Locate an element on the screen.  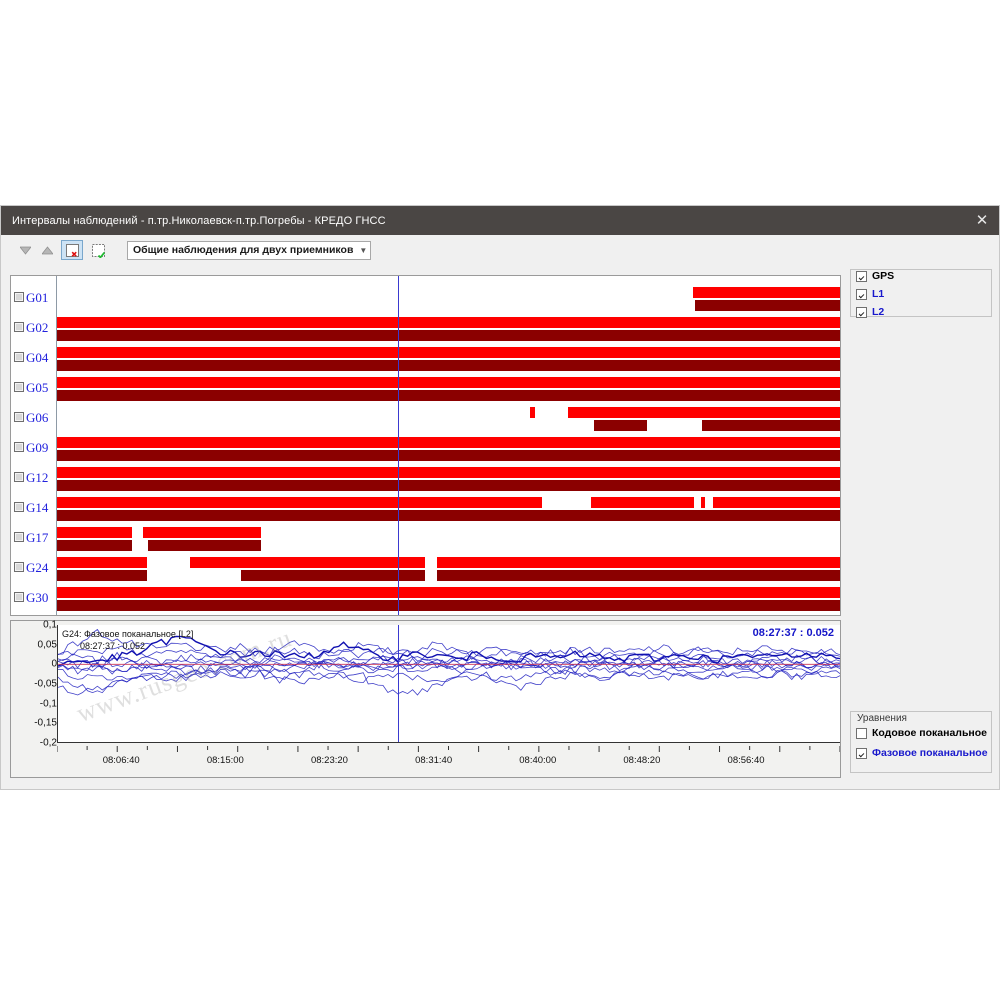
chart-y-axis: 0,1 0,05 0 -0,05 -0,1 -0,15 -0,2 is located at coordinates (34, 684).